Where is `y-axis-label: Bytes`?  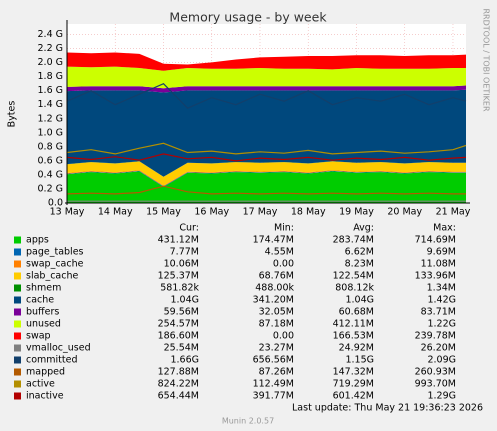
y-axis-label: Bytes is located at coordinates (12, 114).